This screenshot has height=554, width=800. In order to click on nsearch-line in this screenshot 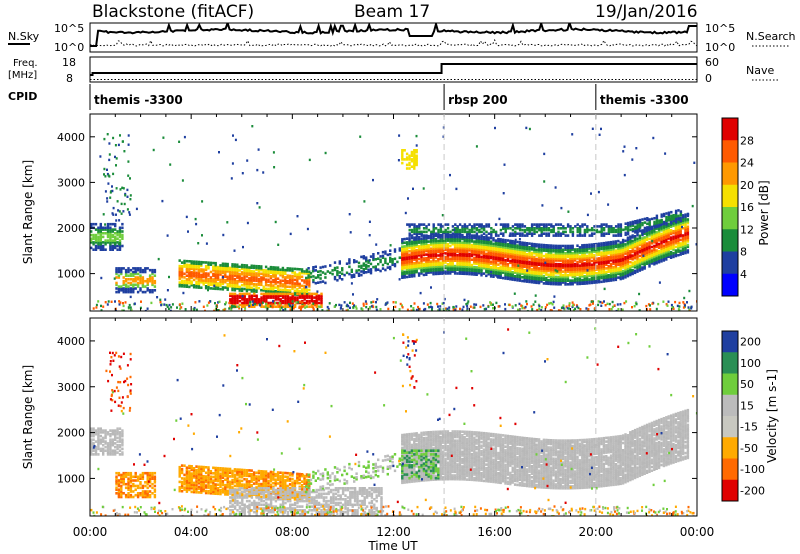, I will do `click(393, 42)`.